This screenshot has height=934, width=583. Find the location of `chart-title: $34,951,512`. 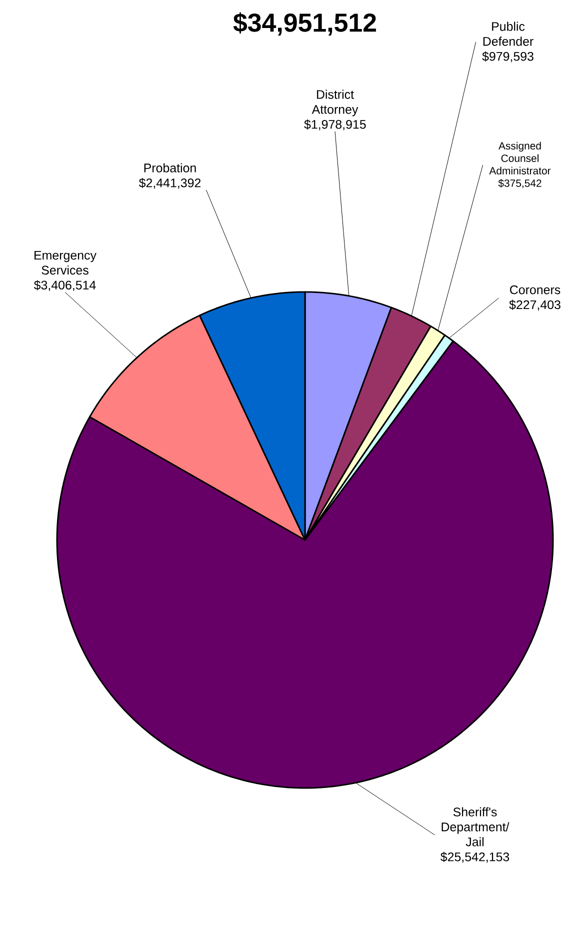

chart-title: $34,951,512 is located at coordinates (304, 24).